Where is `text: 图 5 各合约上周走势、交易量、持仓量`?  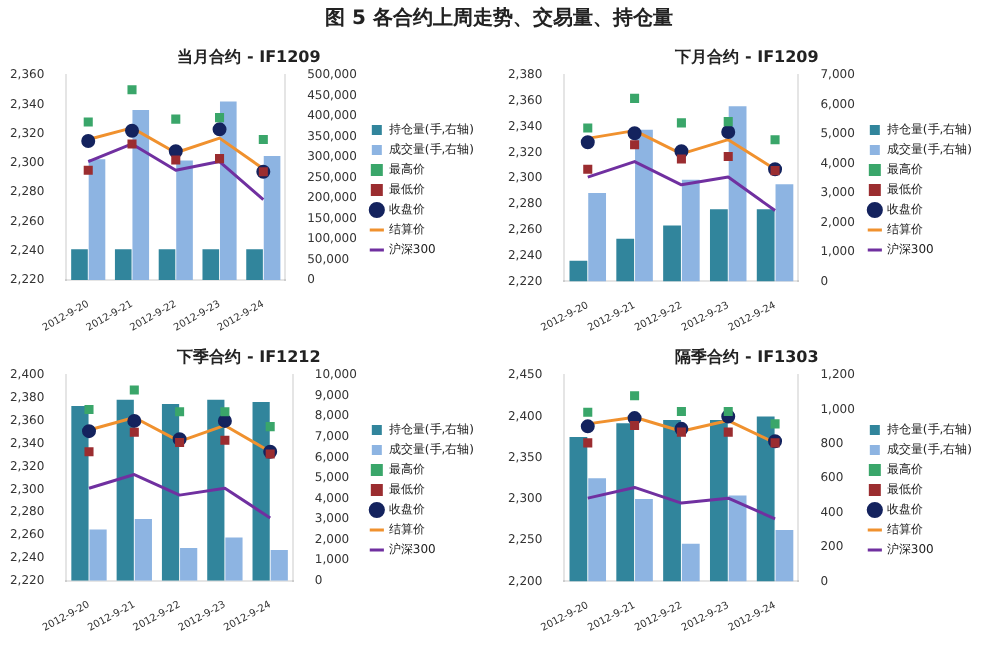
text: 图 5 各合约上周走势、交易量、持仓量 is located at coordinates (499, 19).